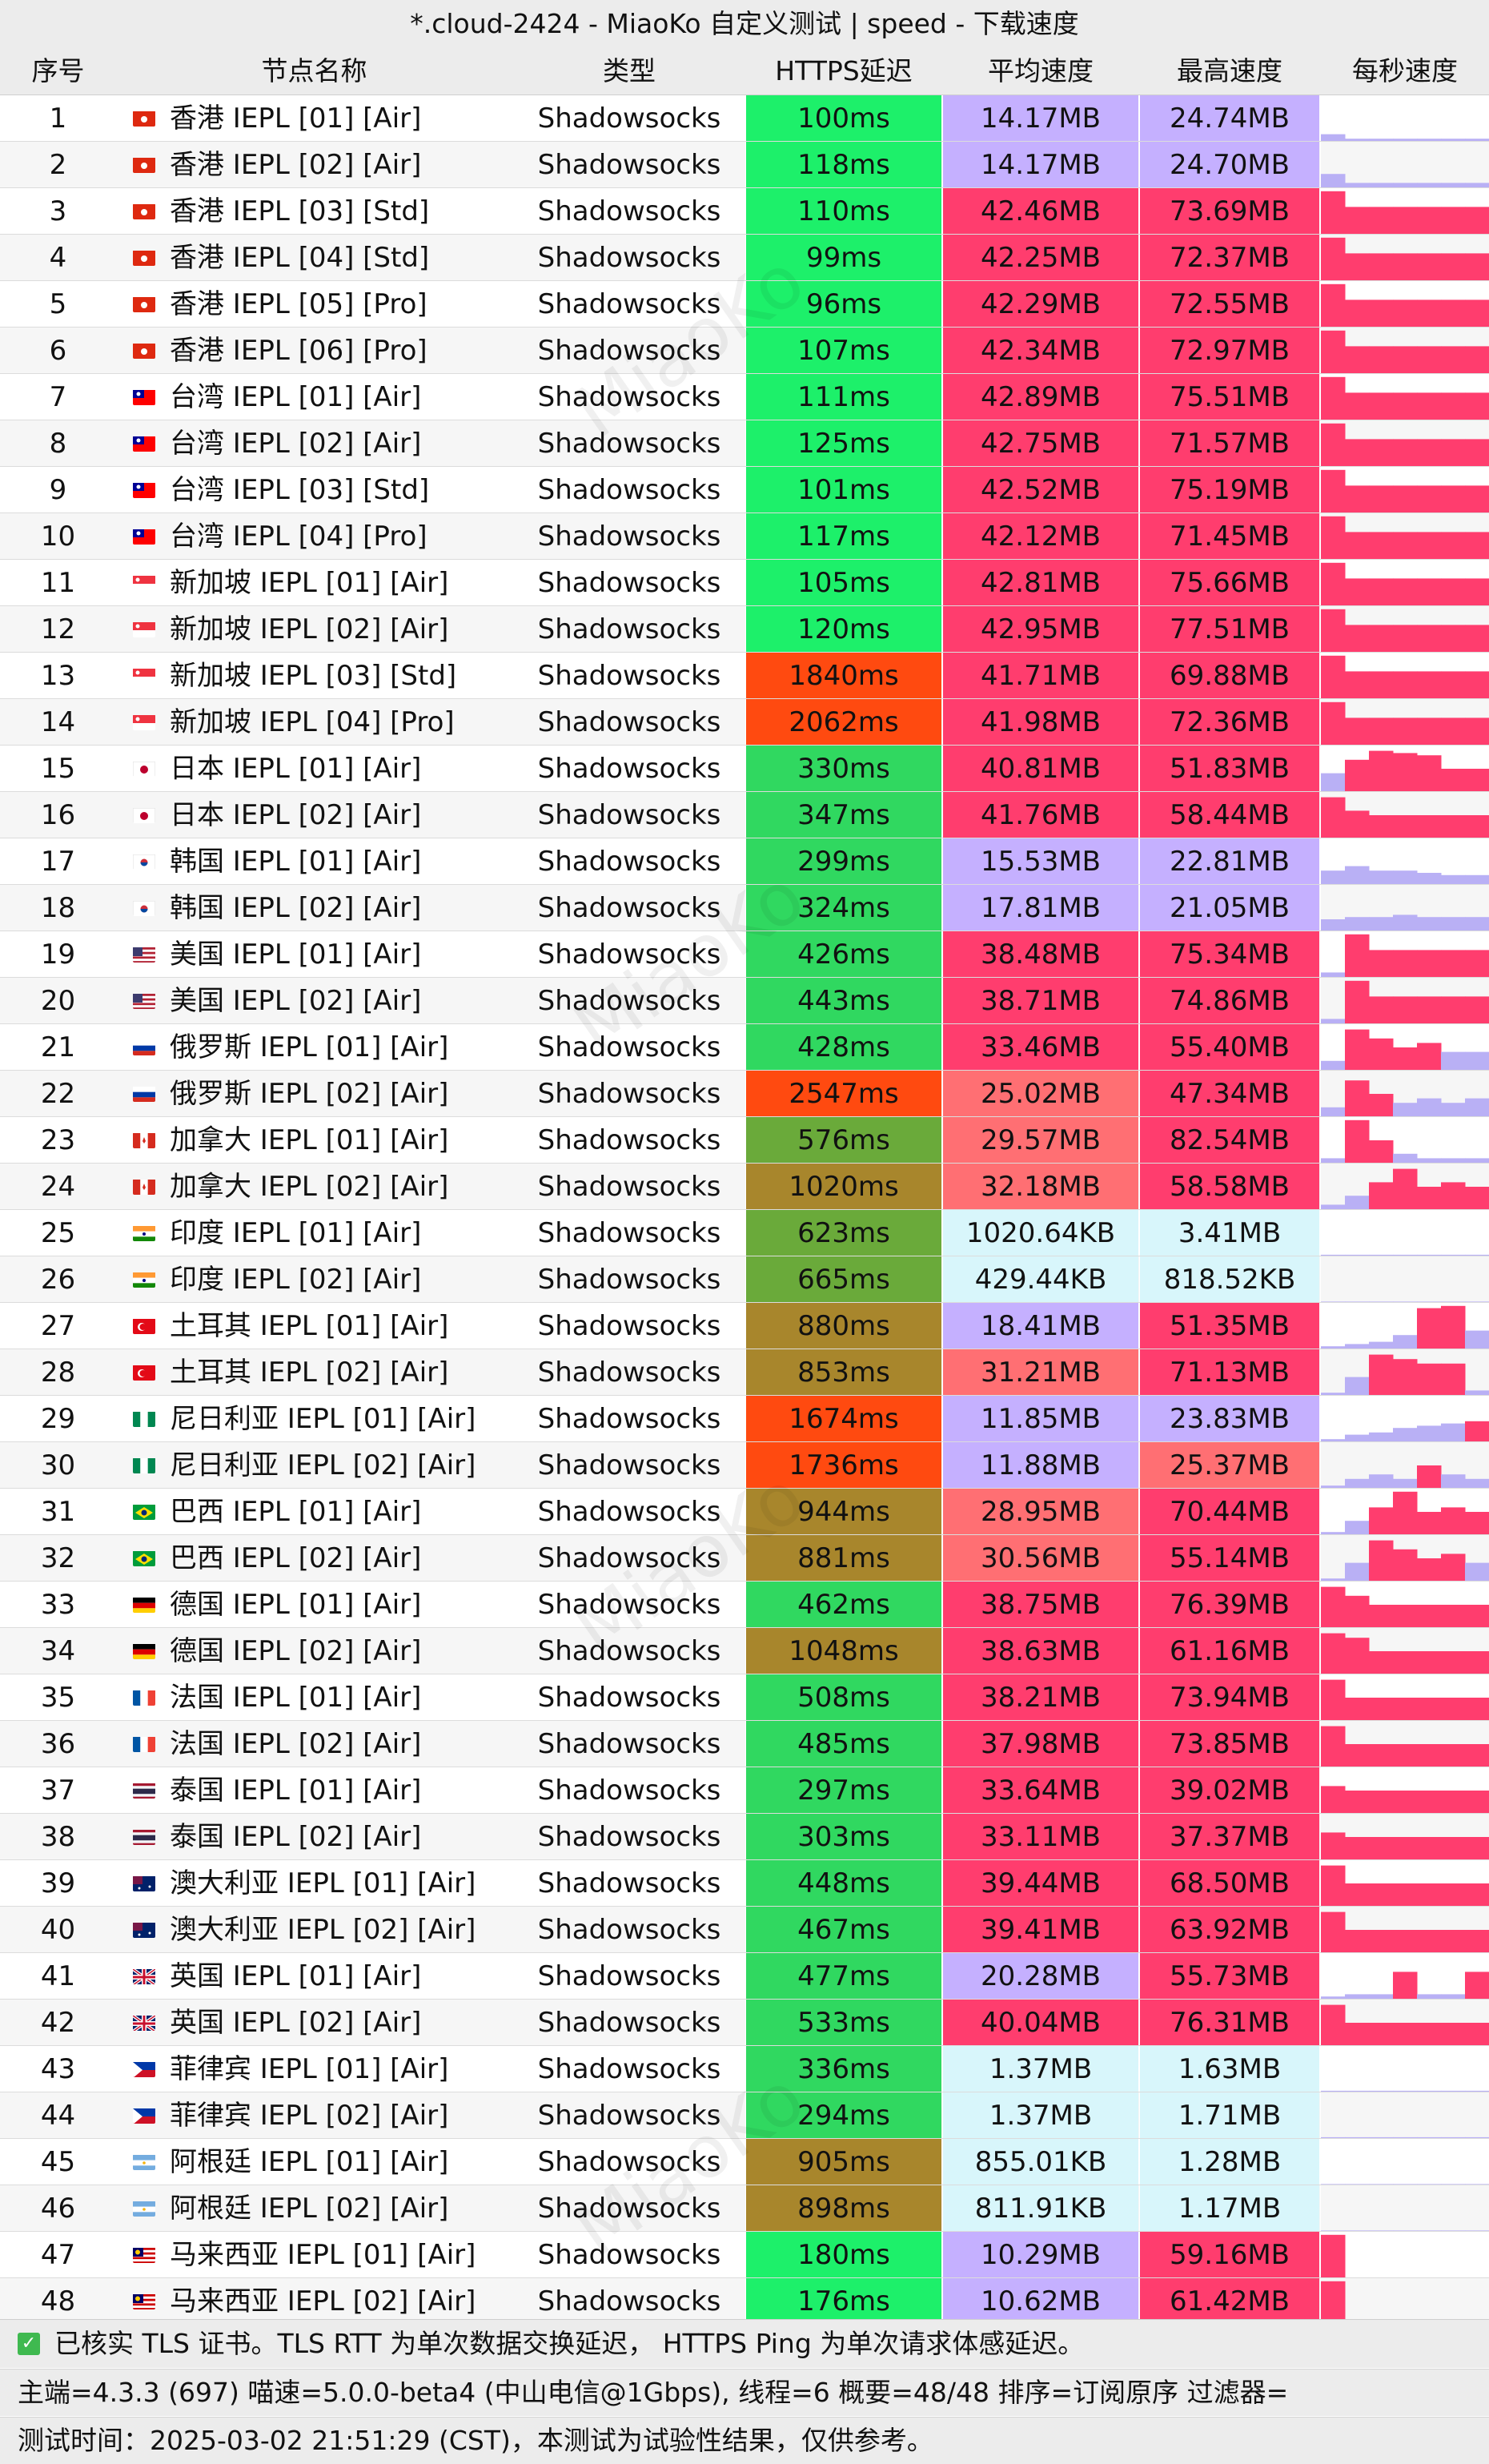 The image size is (1489, 2464). What do you see at coordinates (309, 1140) in the screenshot?
I see `node-name: 加拿大 IEPL [01] [Air]` at bounding box center [309, 1140].